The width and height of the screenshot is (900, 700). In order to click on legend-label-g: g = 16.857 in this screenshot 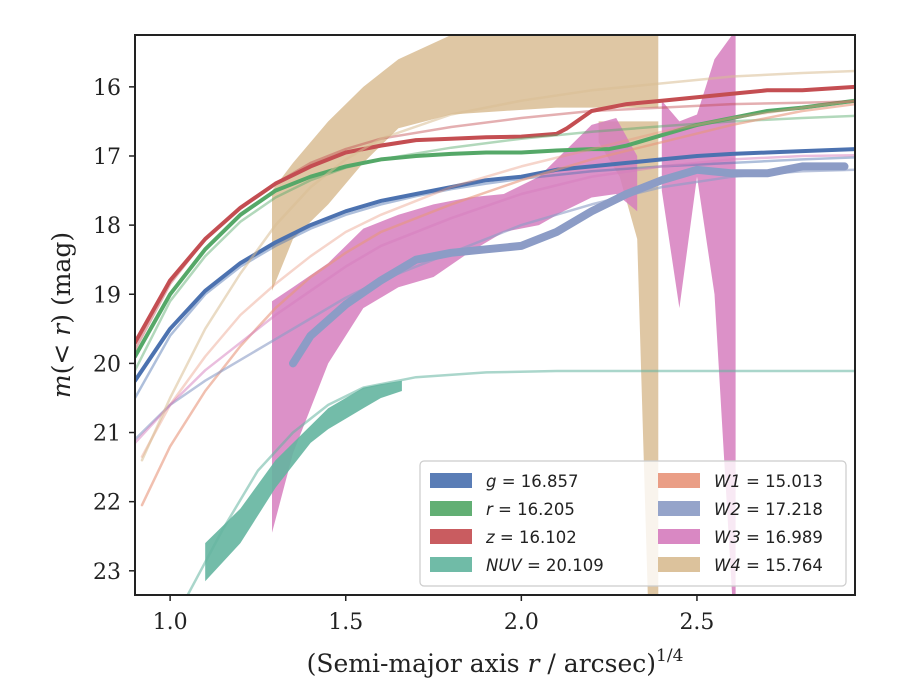, I will do `click(532, 481)`.